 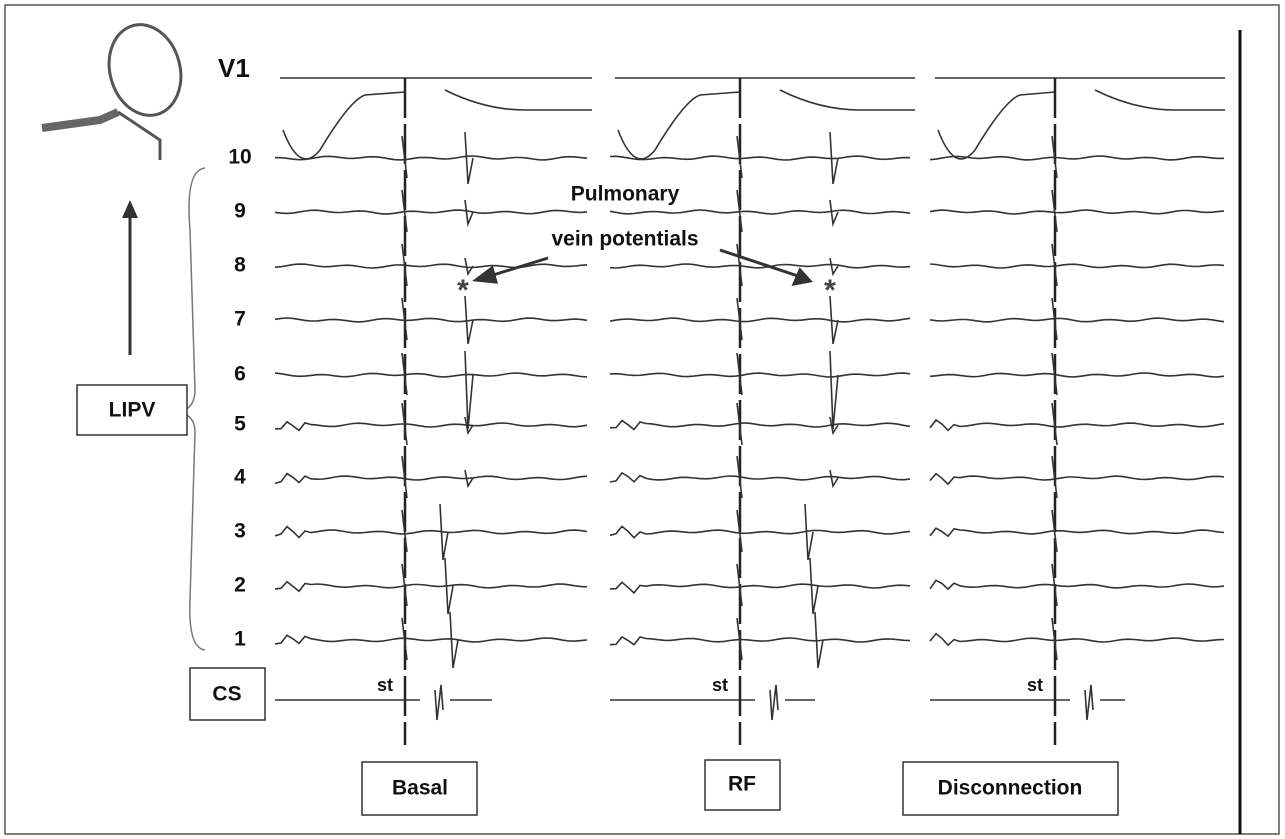 I want to click on cs-label: CS, so click(x=226, y=694).